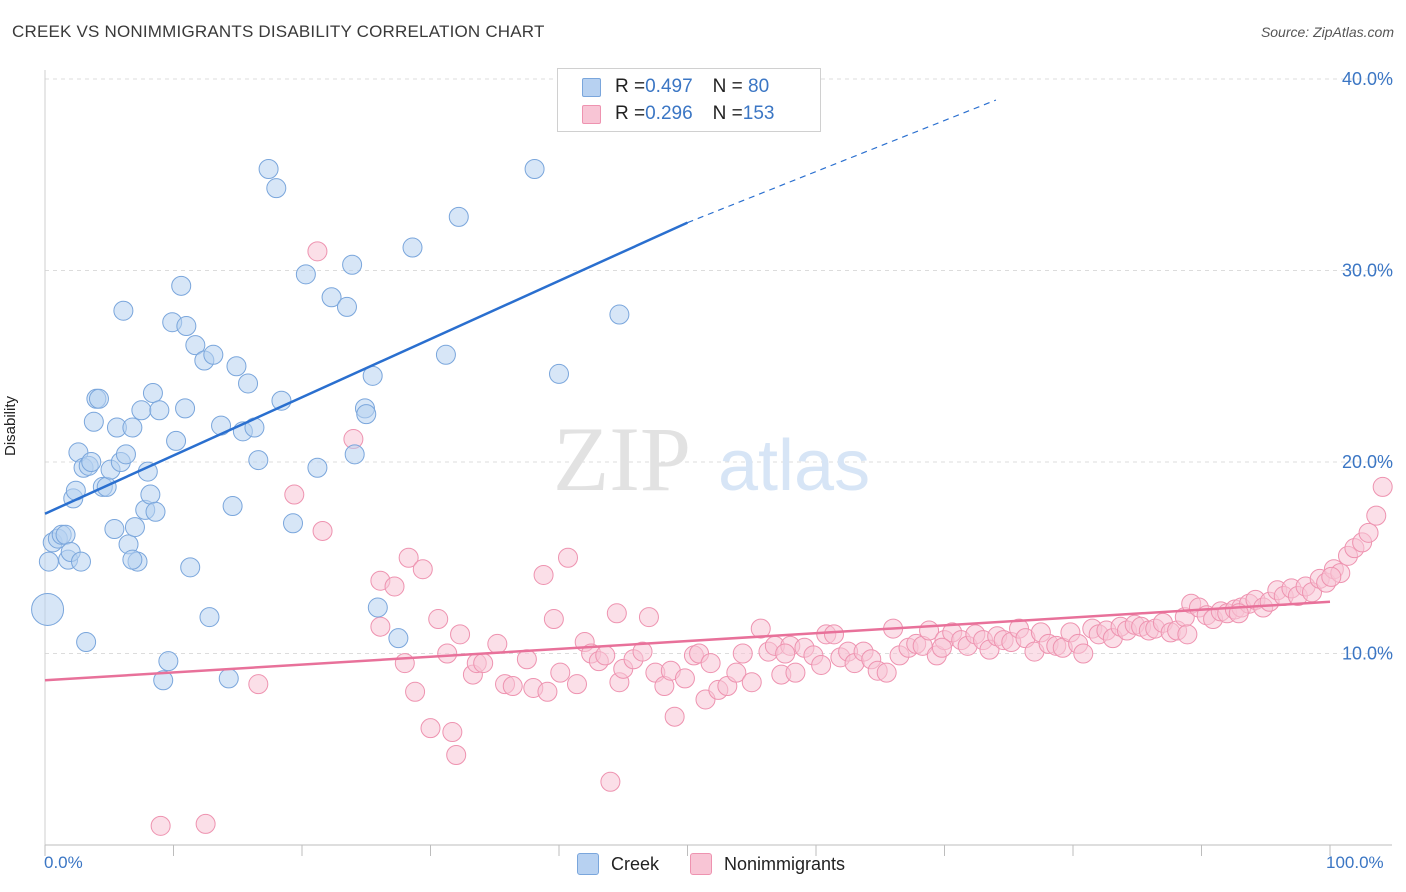 This screenshot has height=892, width=1406. I want to click on x-min-label: 0.0%, so click(63, 862).